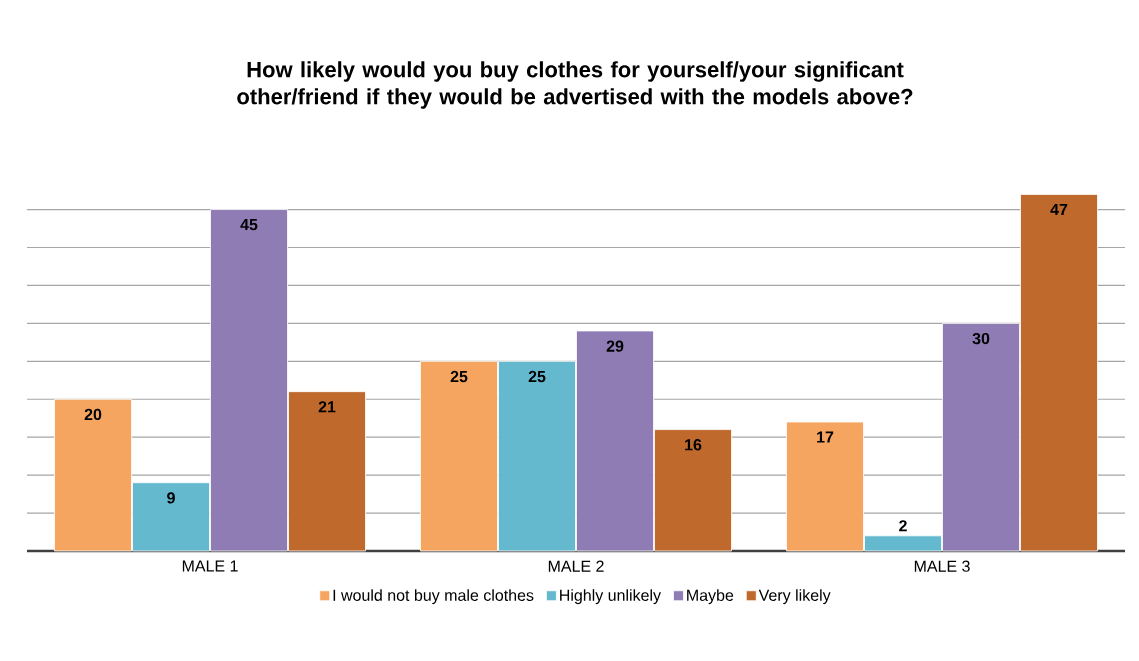 The height and width of the screenshot is (661, 1139). I want to click on data-label: 9, so click(171, 498).